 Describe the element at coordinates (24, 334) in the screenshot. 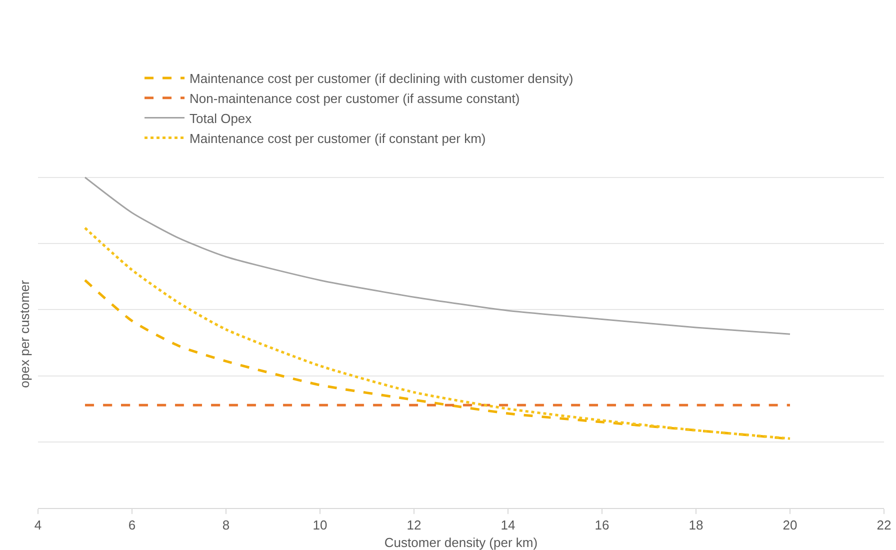

I see `y-axis-title: opex per customer` at that location.